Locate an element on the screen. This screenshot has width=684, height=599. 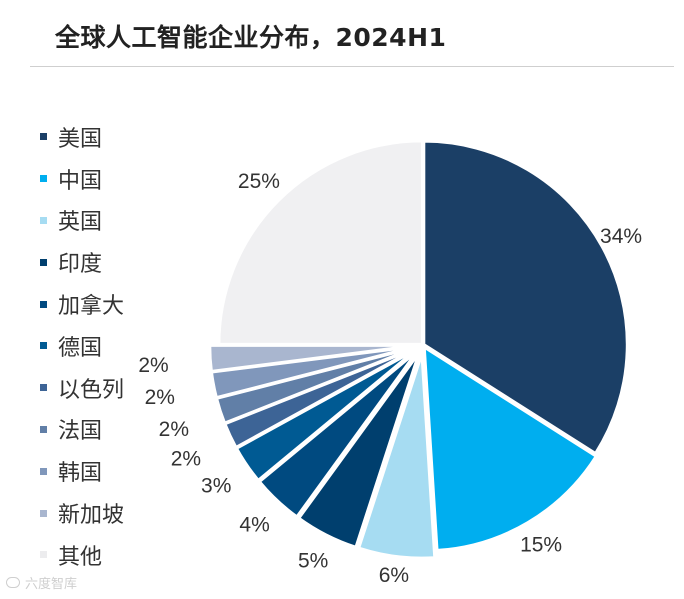
slice-data-label: 4% is located at coordinates (254, 524).